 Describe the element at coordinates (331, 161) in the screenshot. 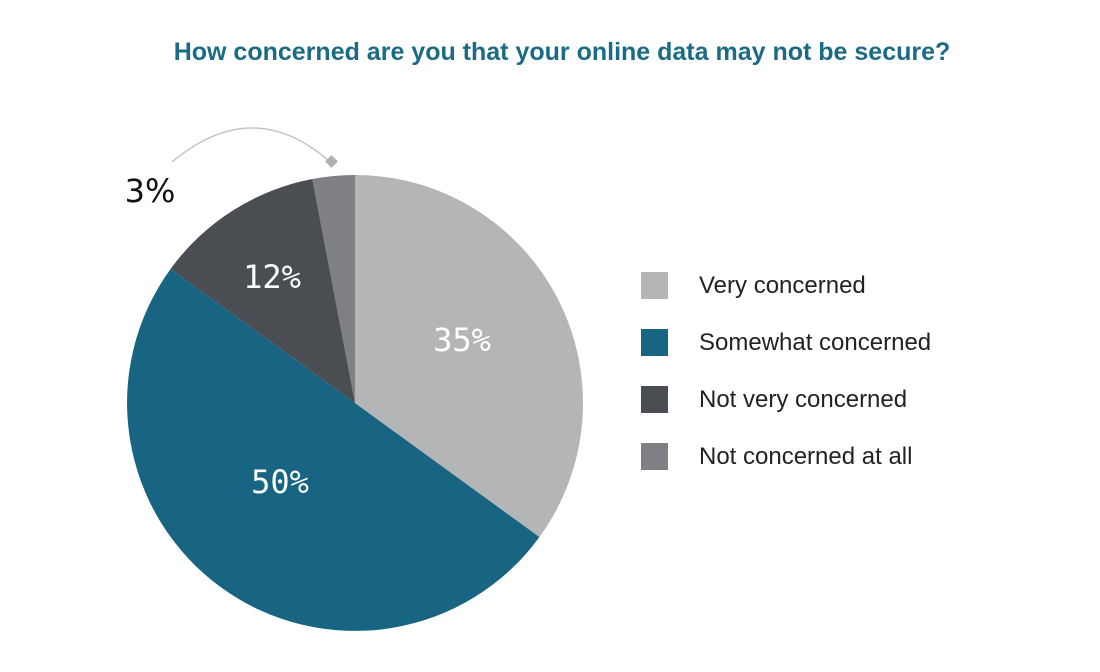

I see `callout-arrow-head` at that location.